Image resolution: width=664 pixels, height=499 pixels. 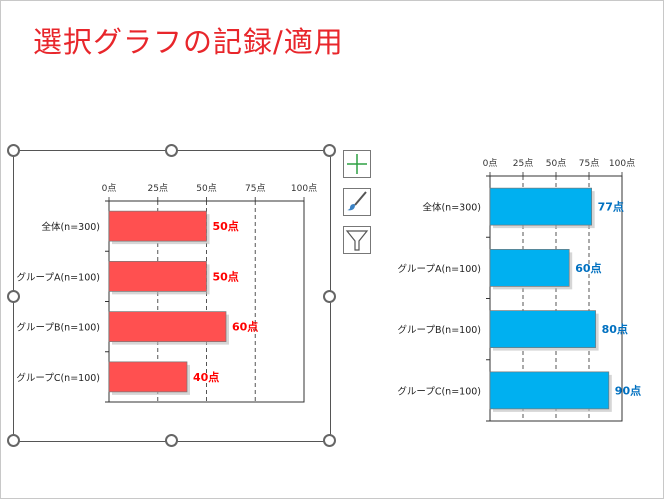 What do you see at coordinates (615, 329) in the screenshot?
I see `data-label: 80点` at bounding box center [615, 329].